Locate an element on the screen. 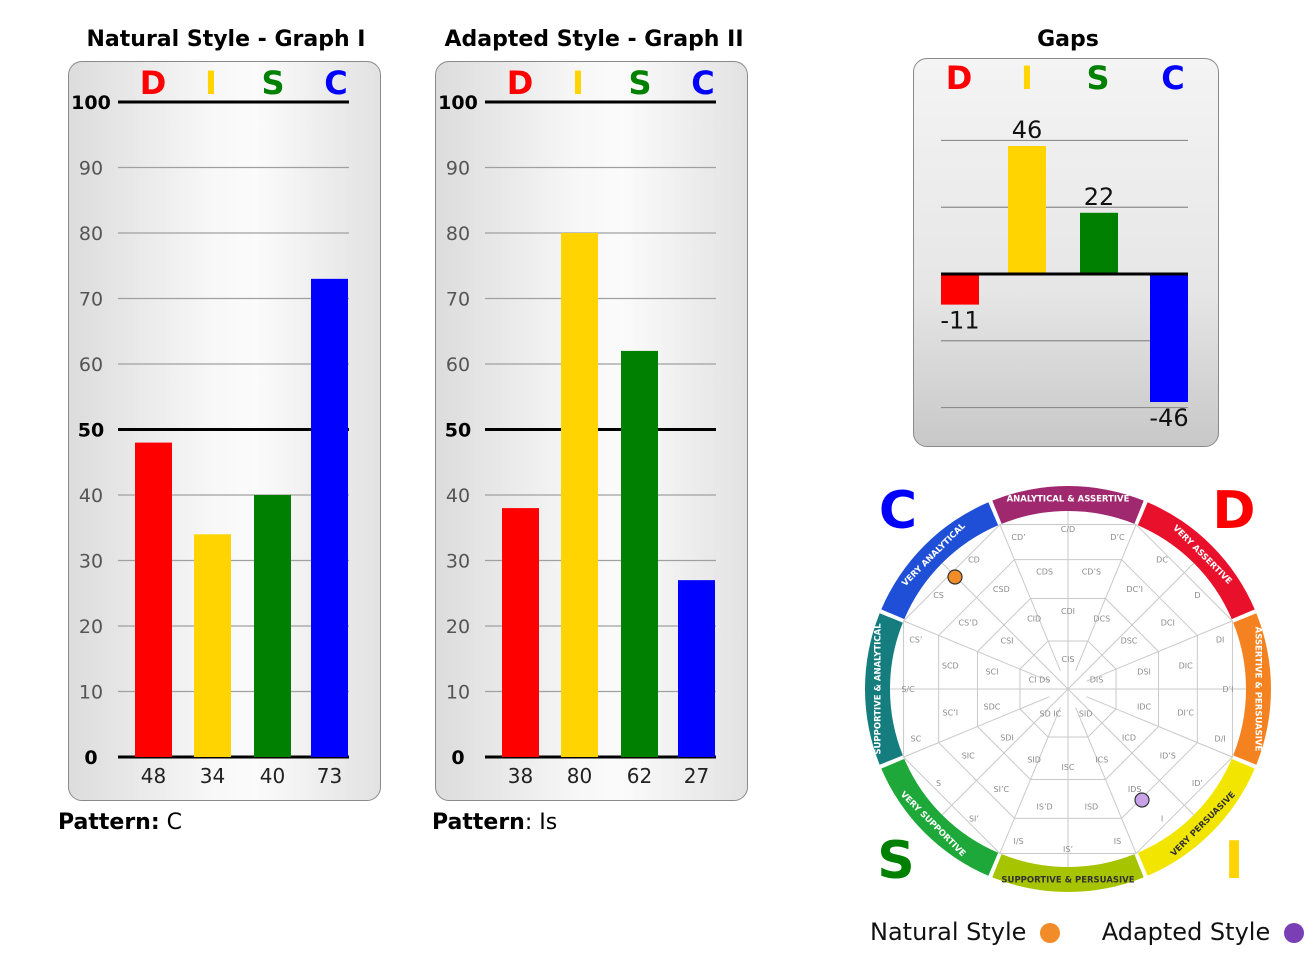 This screenshot has width=1314, height=972. graph2-title: Adapted Style - Graph II is located at coordinates (594, 39).